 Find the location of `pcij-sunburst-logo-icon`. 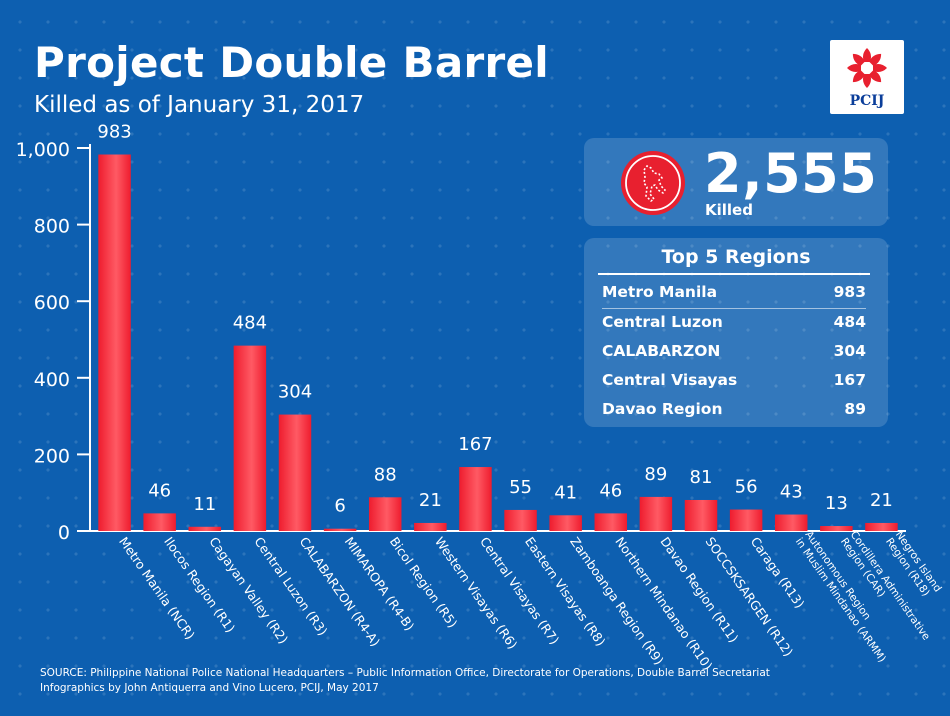

pcij-sunburst-logo-icon is located at coordinates (867, 68).